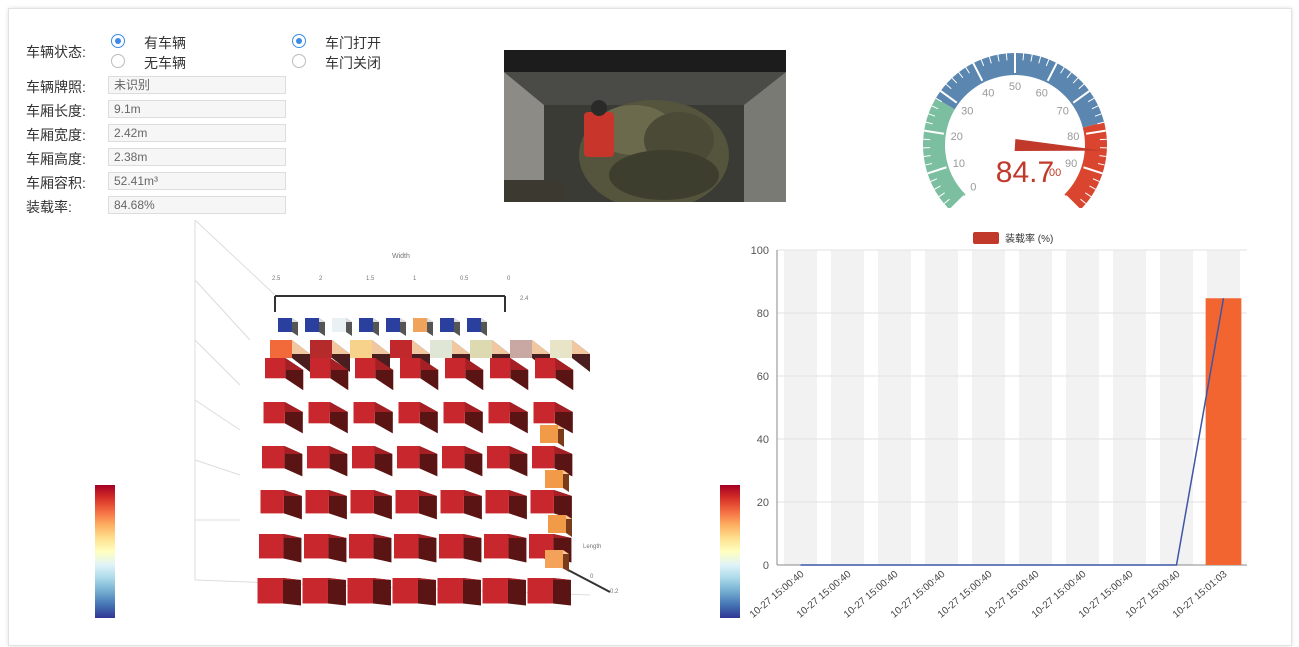  Describe the element at coordinates (353, 43) in the screenshot. I see `door-open-label: 车门打开` at that location.